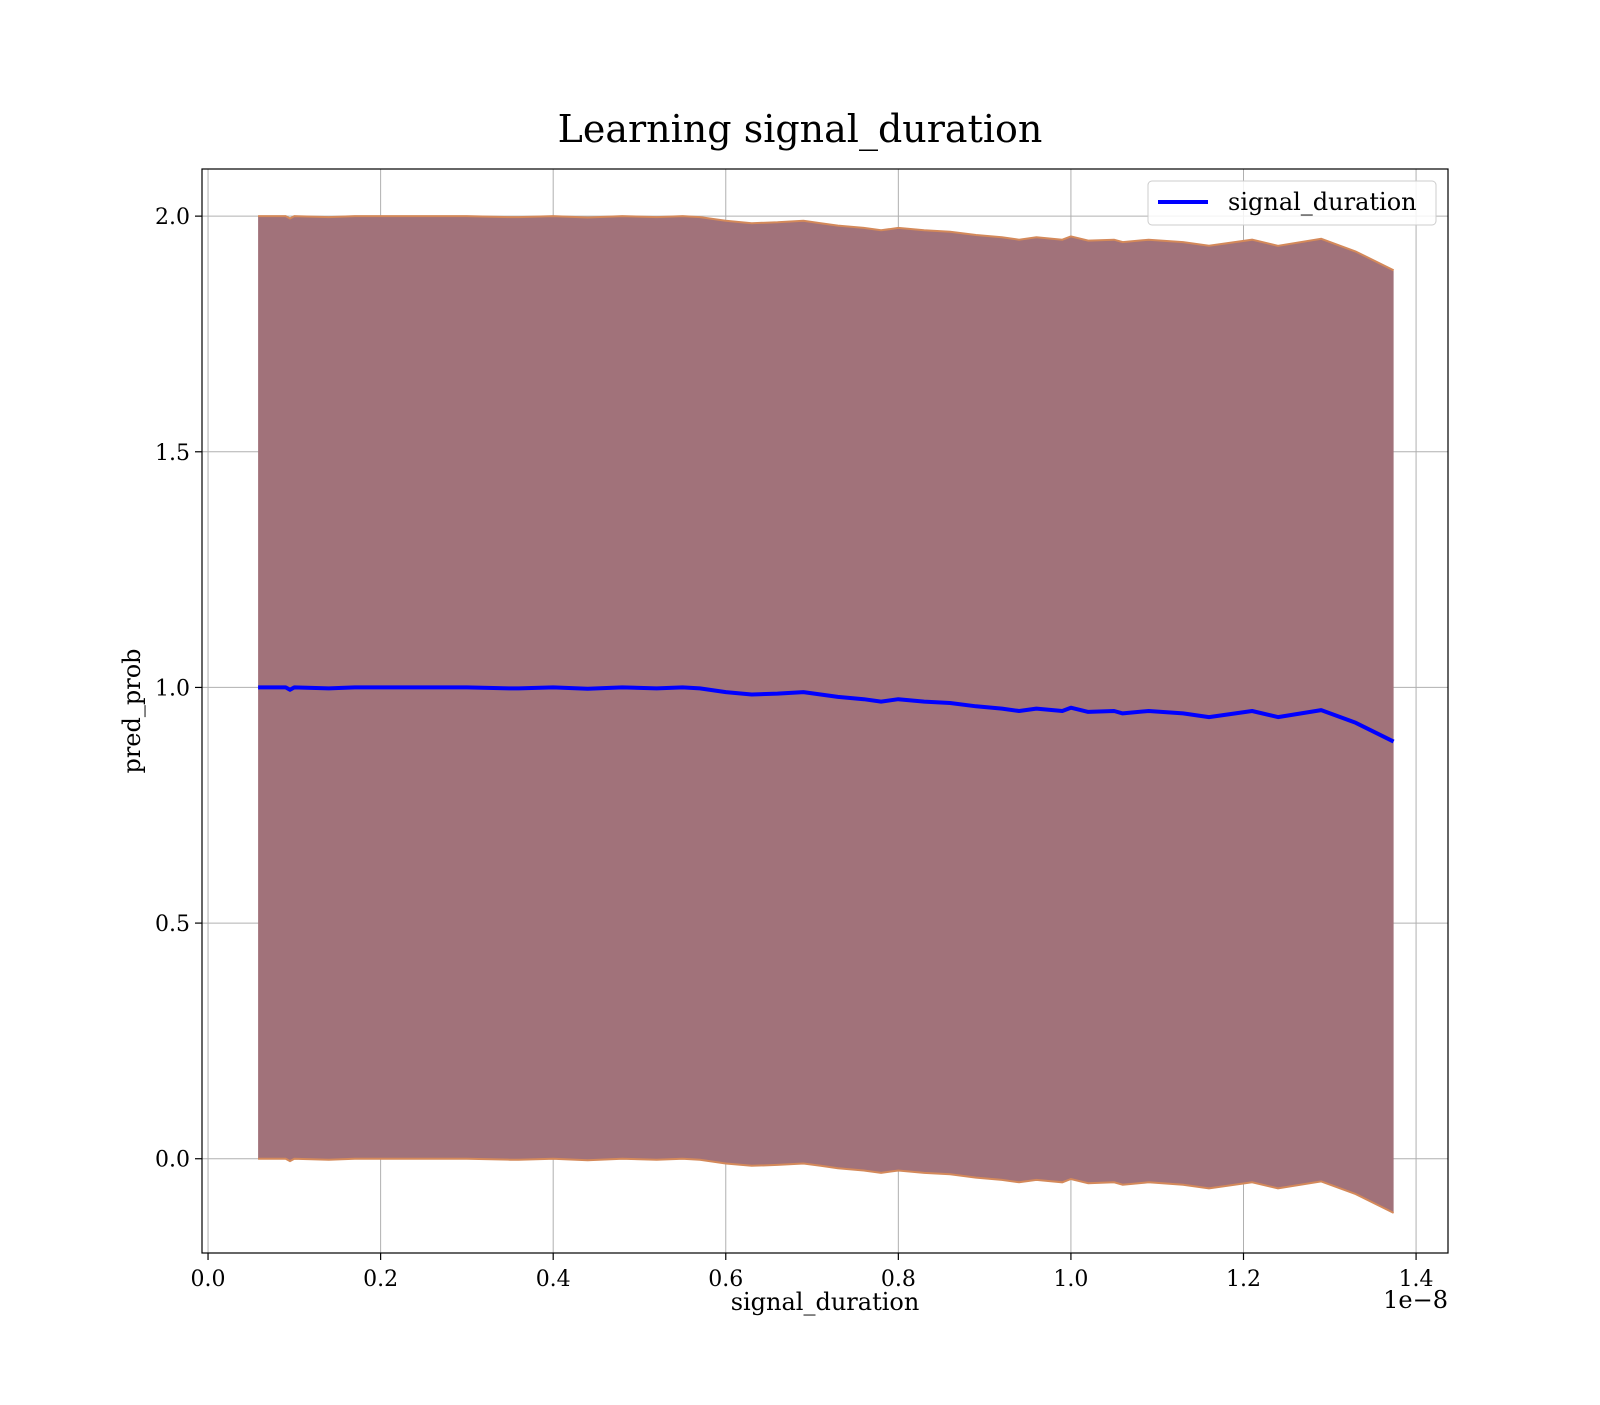 This screenshot has height=1405, width=1600. I want to click on x-tick-label: 1.0, so click(1070, 1279).